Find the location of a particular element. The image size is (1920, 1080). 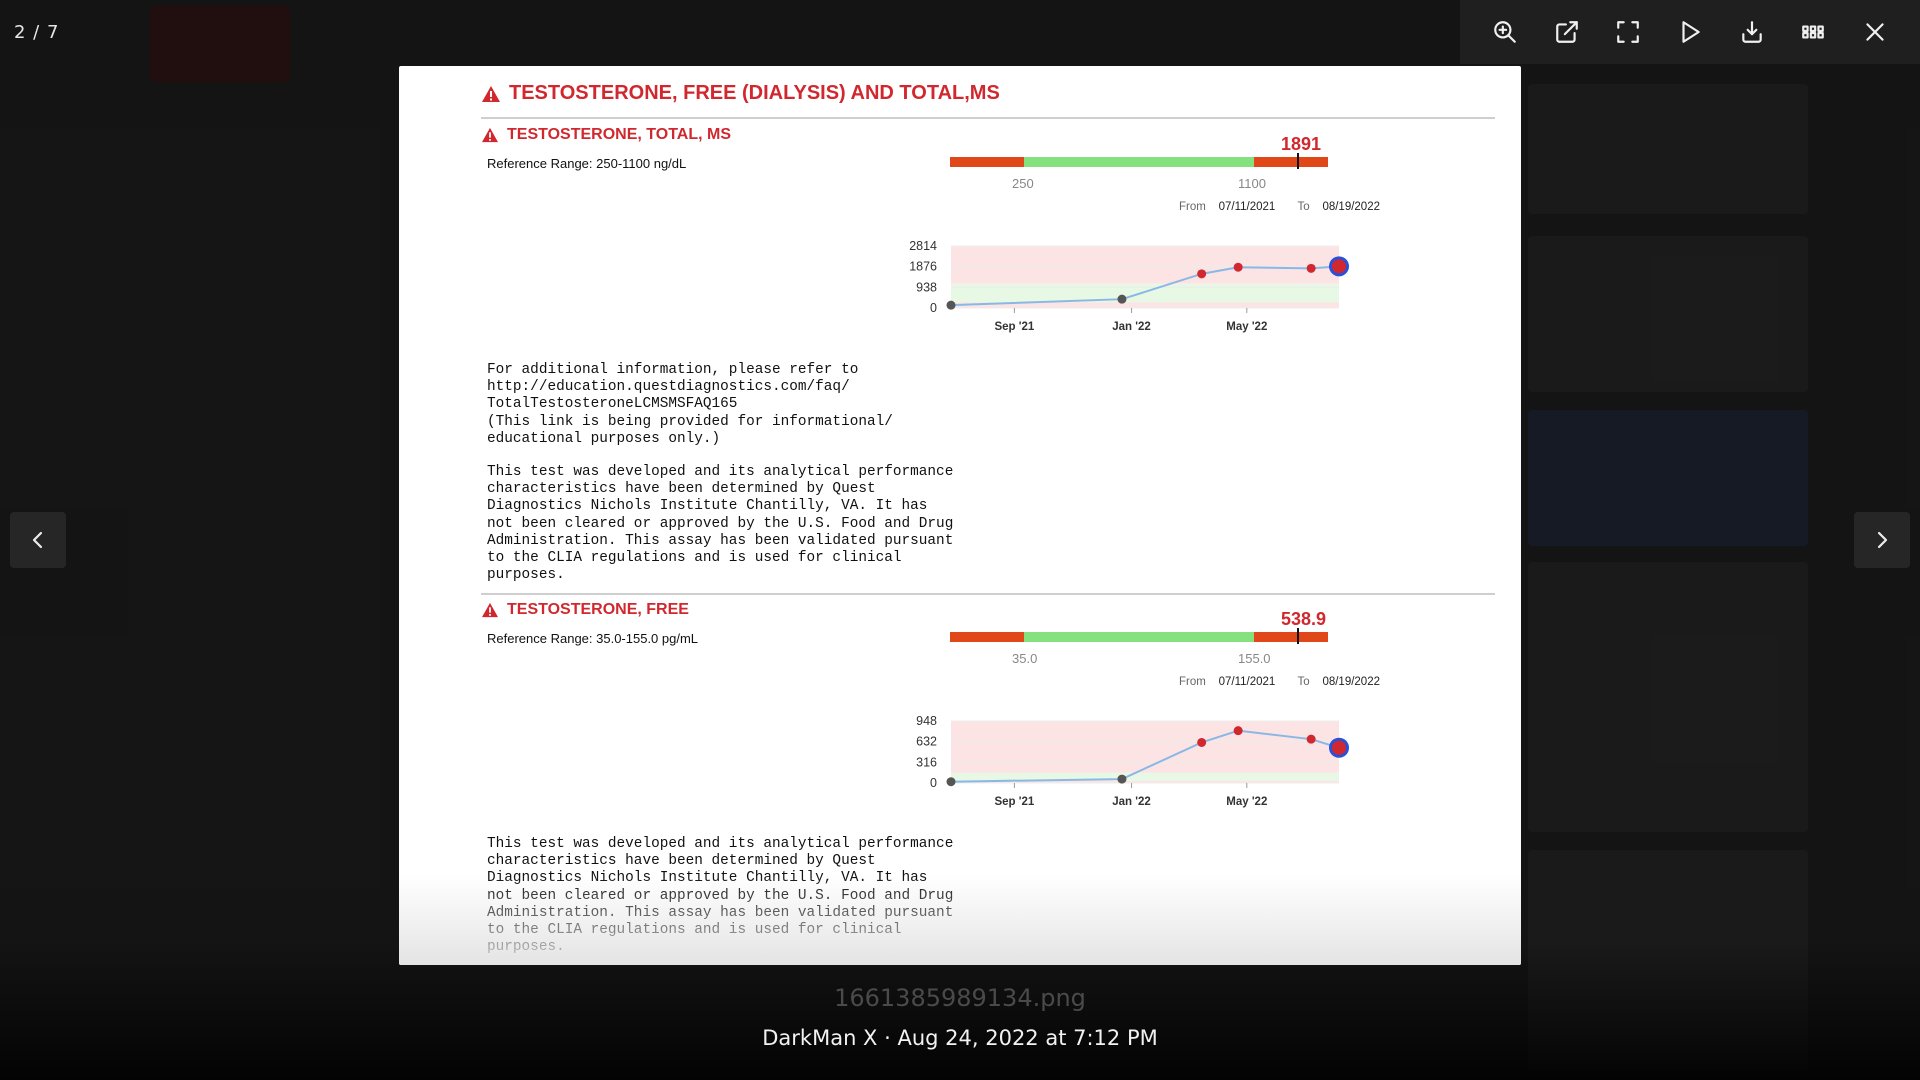

next-image-button is located at coordinates (1882, 540).